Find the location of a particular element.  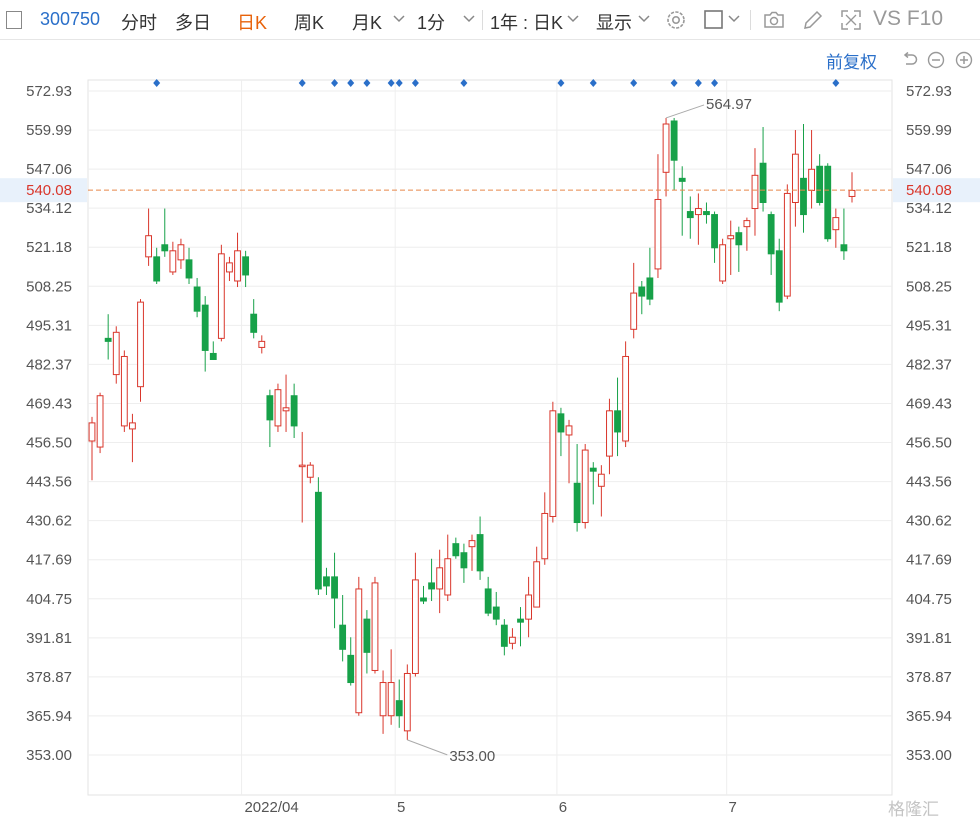

y-tick-label-right: 508.25 is located at coordinates (929, 286).